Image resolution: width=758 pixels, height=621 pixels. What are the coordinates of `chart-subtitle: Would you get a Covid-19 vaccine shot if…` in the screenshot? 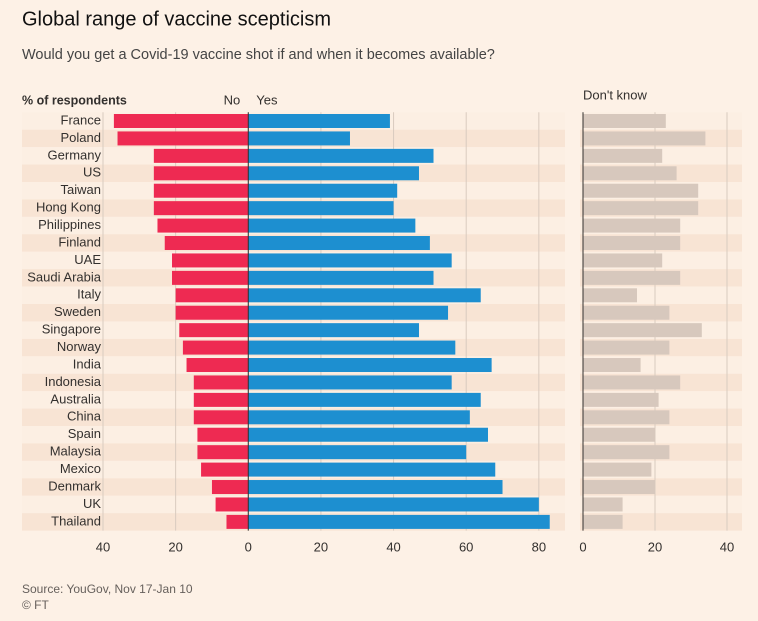 It's located at (258, 55).